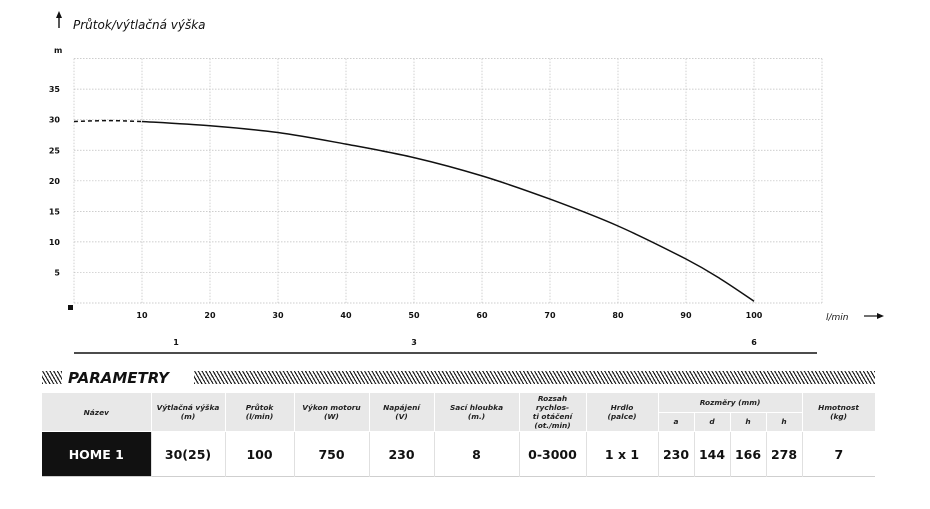 Image resolution: width=930 pixels, height=509 pixels. I want to click on x-tick-label: 80, so click(618, 315).